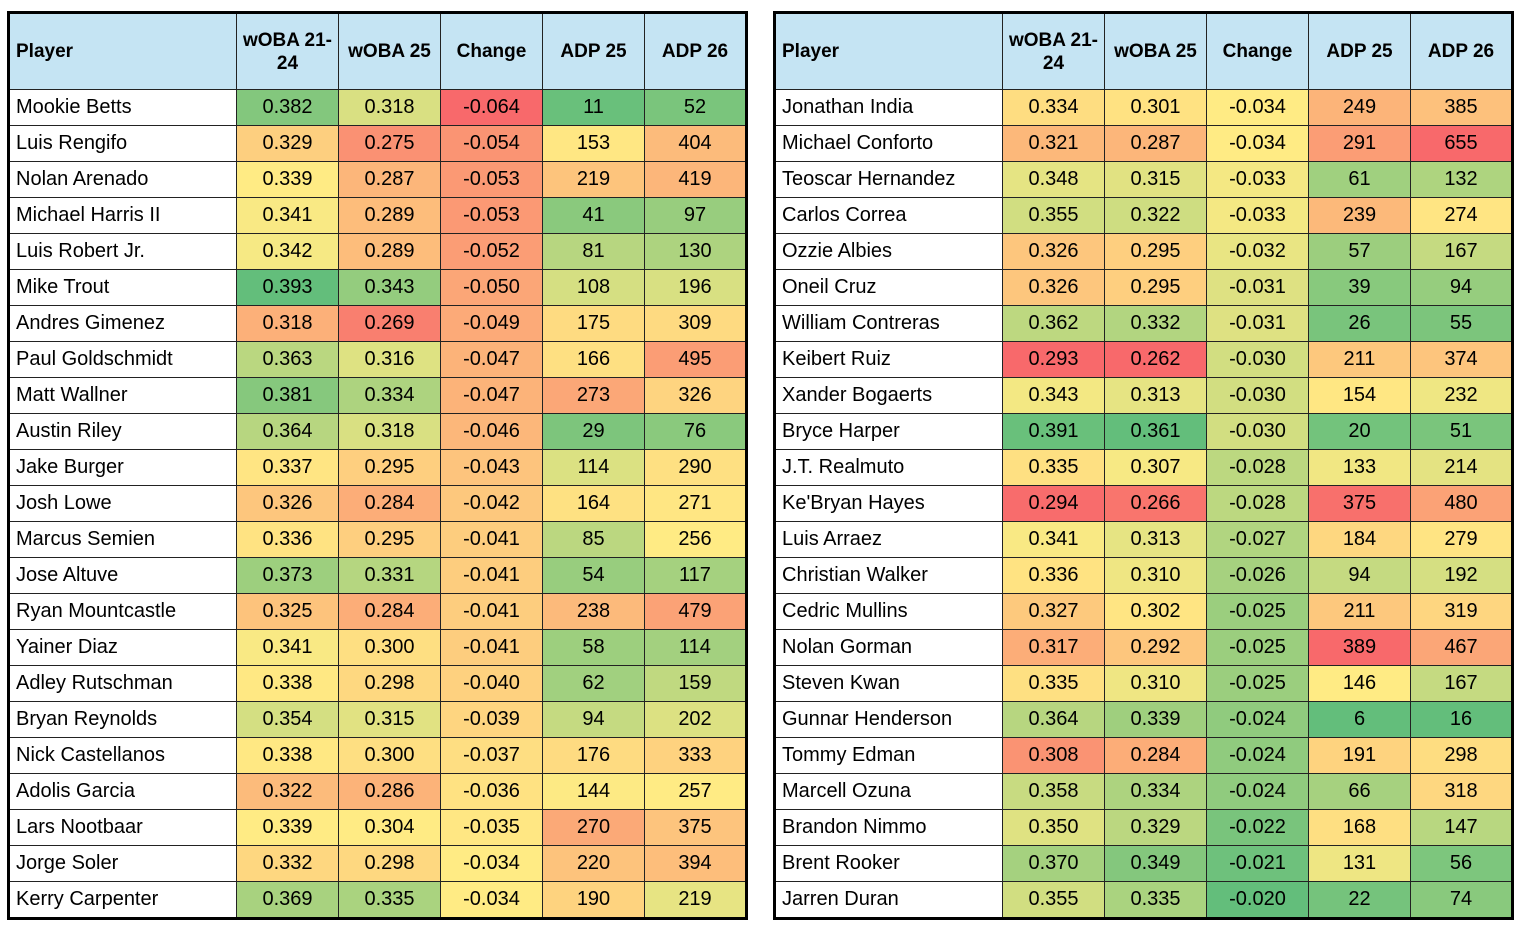 The width and height of the screenshot is (1522, 926). Describe the element at coordinates (888, 251) in the screenshot. I see `player-name: Ozzie Albies` at that location.